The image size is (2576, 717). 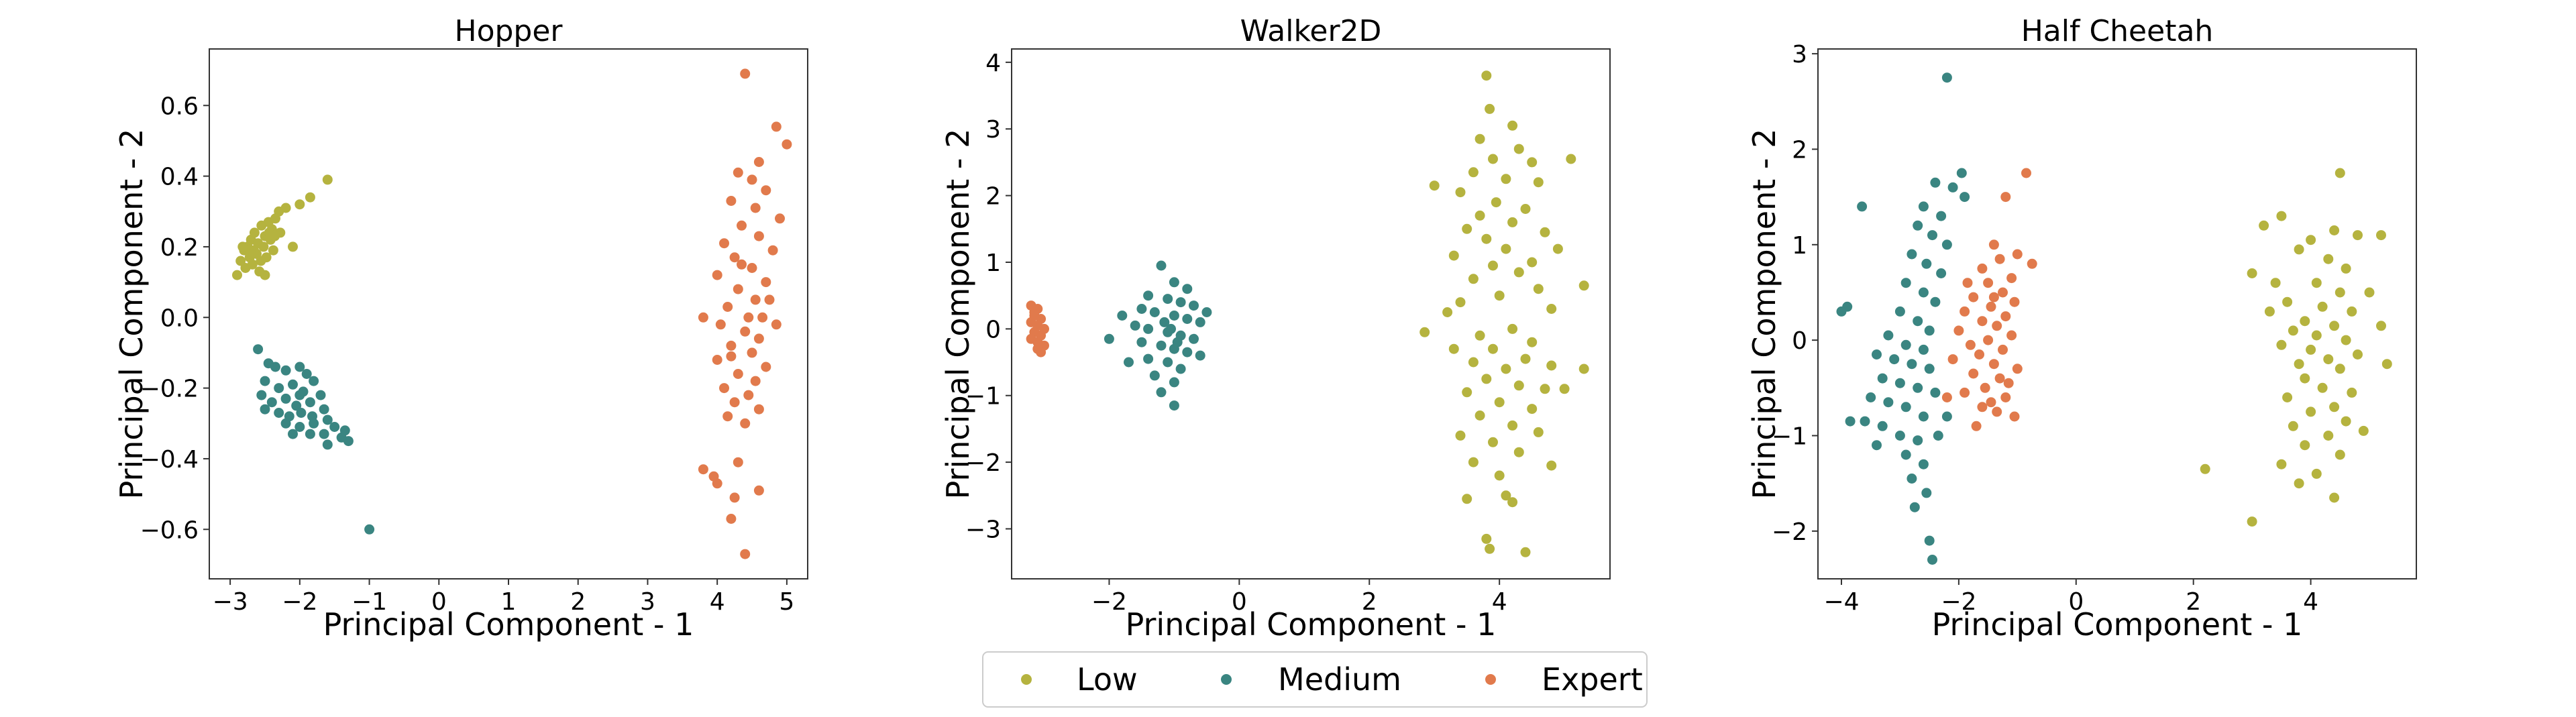 I want to click on y-tick-label-walker2d: 3, so click(x=993, y=130).